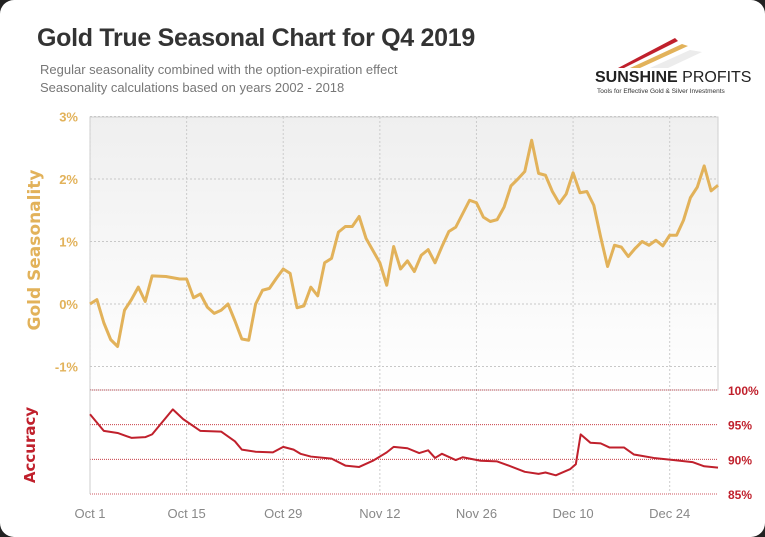 The image size is (765, 537). I want to click on x-tick-label: Nov 12, so click(379, 513).